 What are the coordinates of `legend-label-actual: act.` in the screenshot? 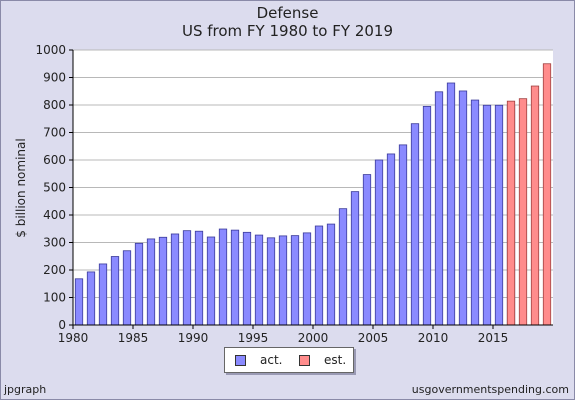 It's located at (271, 360).